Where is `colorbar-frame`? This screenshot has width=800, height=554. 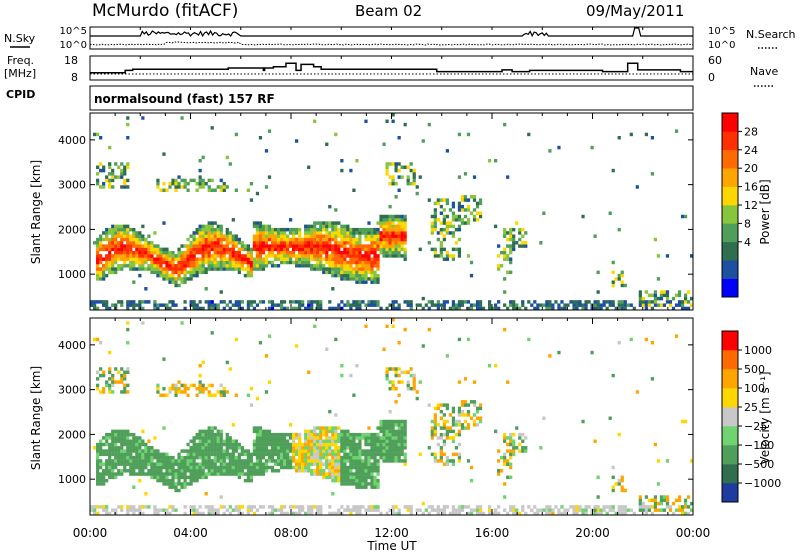
colorbar-frame is located at coordinates (730, 416).